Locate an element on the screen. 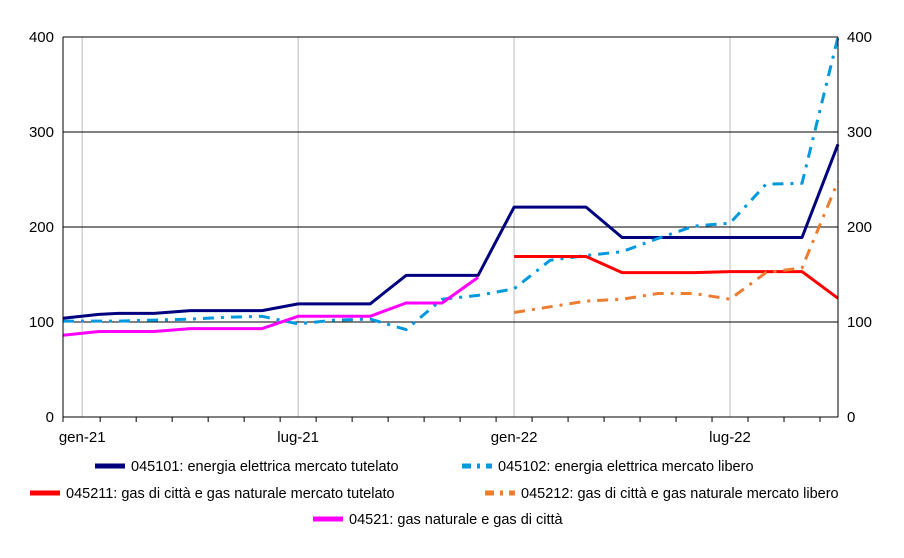 This screenshot has width=904, height=558. y-tick-label-right: 200 is located at coordinates (859, 227).